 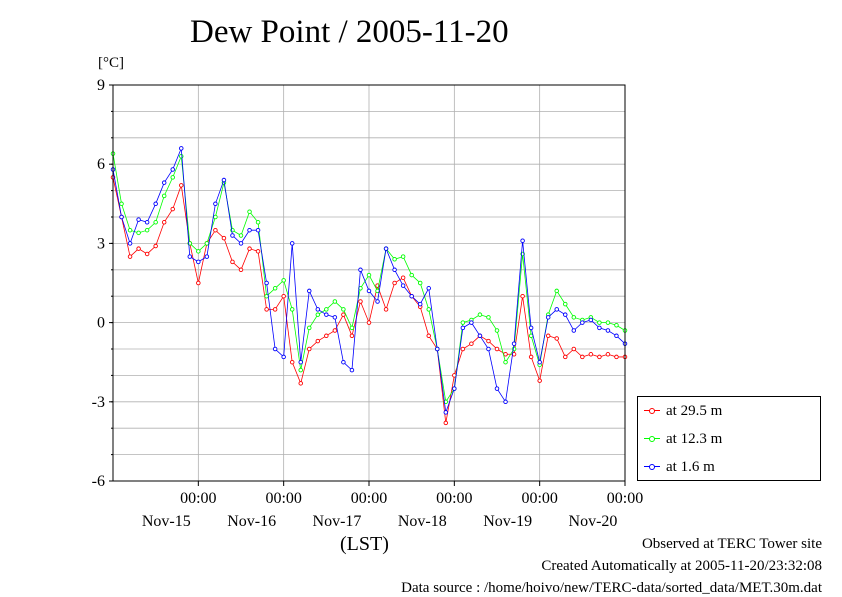 I want to click on y-axis: 9 6 3 0 -3 -6, so click(x=102, y=283).